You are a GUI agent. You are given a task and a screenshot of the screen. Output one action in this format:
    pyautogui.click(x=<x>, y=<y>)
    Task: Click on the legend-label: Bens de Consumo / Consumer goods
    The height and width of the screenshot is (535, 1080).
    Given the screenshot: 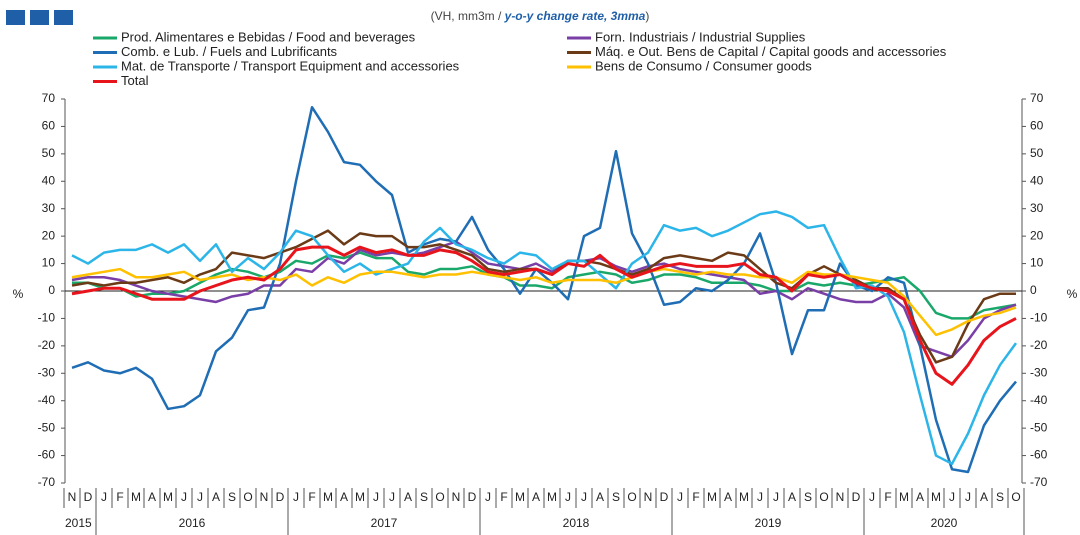 What is the action you would take?
    pyautogui.click(x=703, y=65)
    